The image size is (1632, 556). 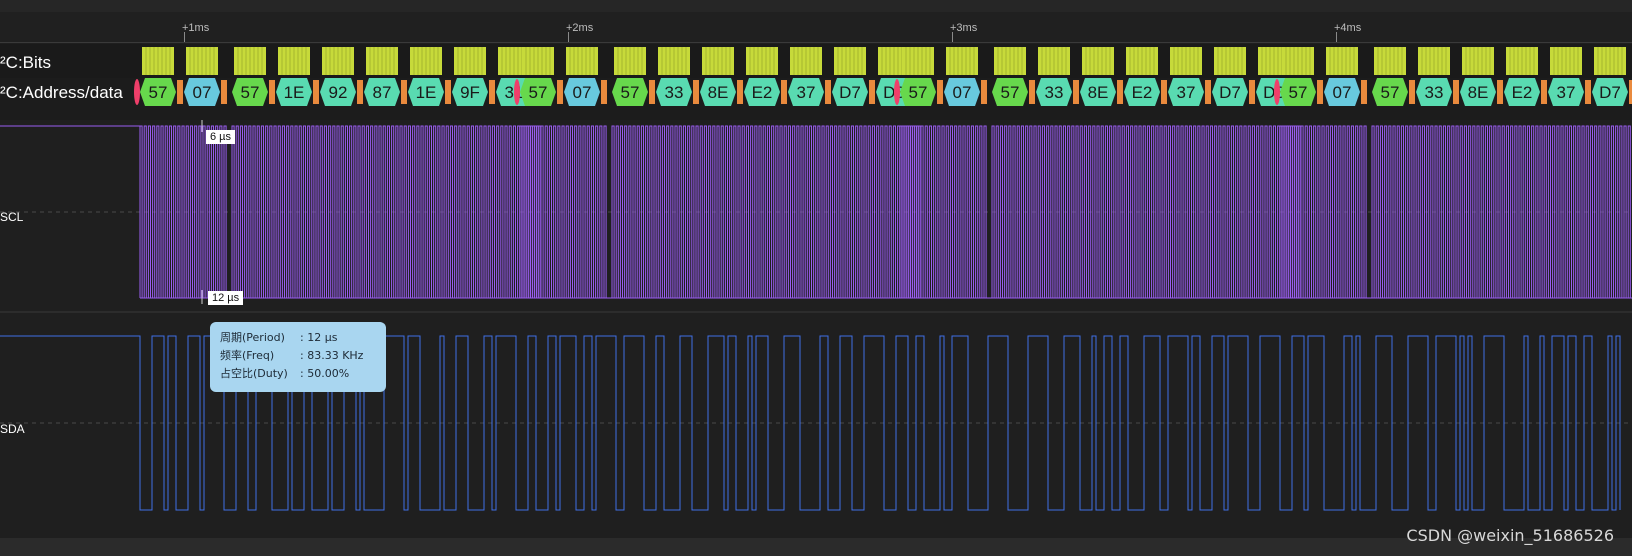 What do you see at coordinates (12, 217) in the screenshot?
I see `scl-channel-label: SCL` at bounding box center [12, 217].